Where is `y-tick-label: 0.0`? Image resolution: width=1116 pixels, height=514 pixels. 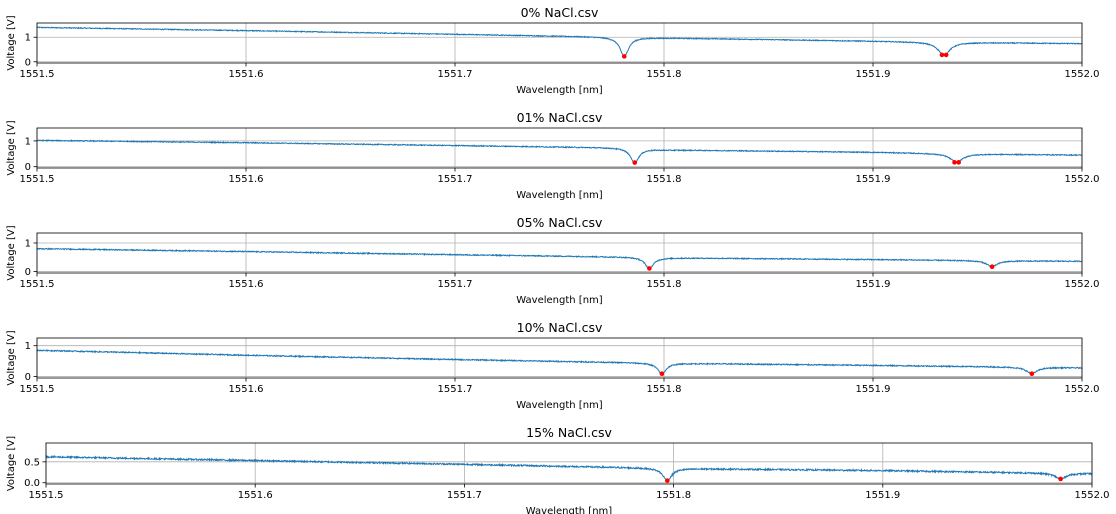 y-tick-label: 0.0 is located at coordinates (32, 483).